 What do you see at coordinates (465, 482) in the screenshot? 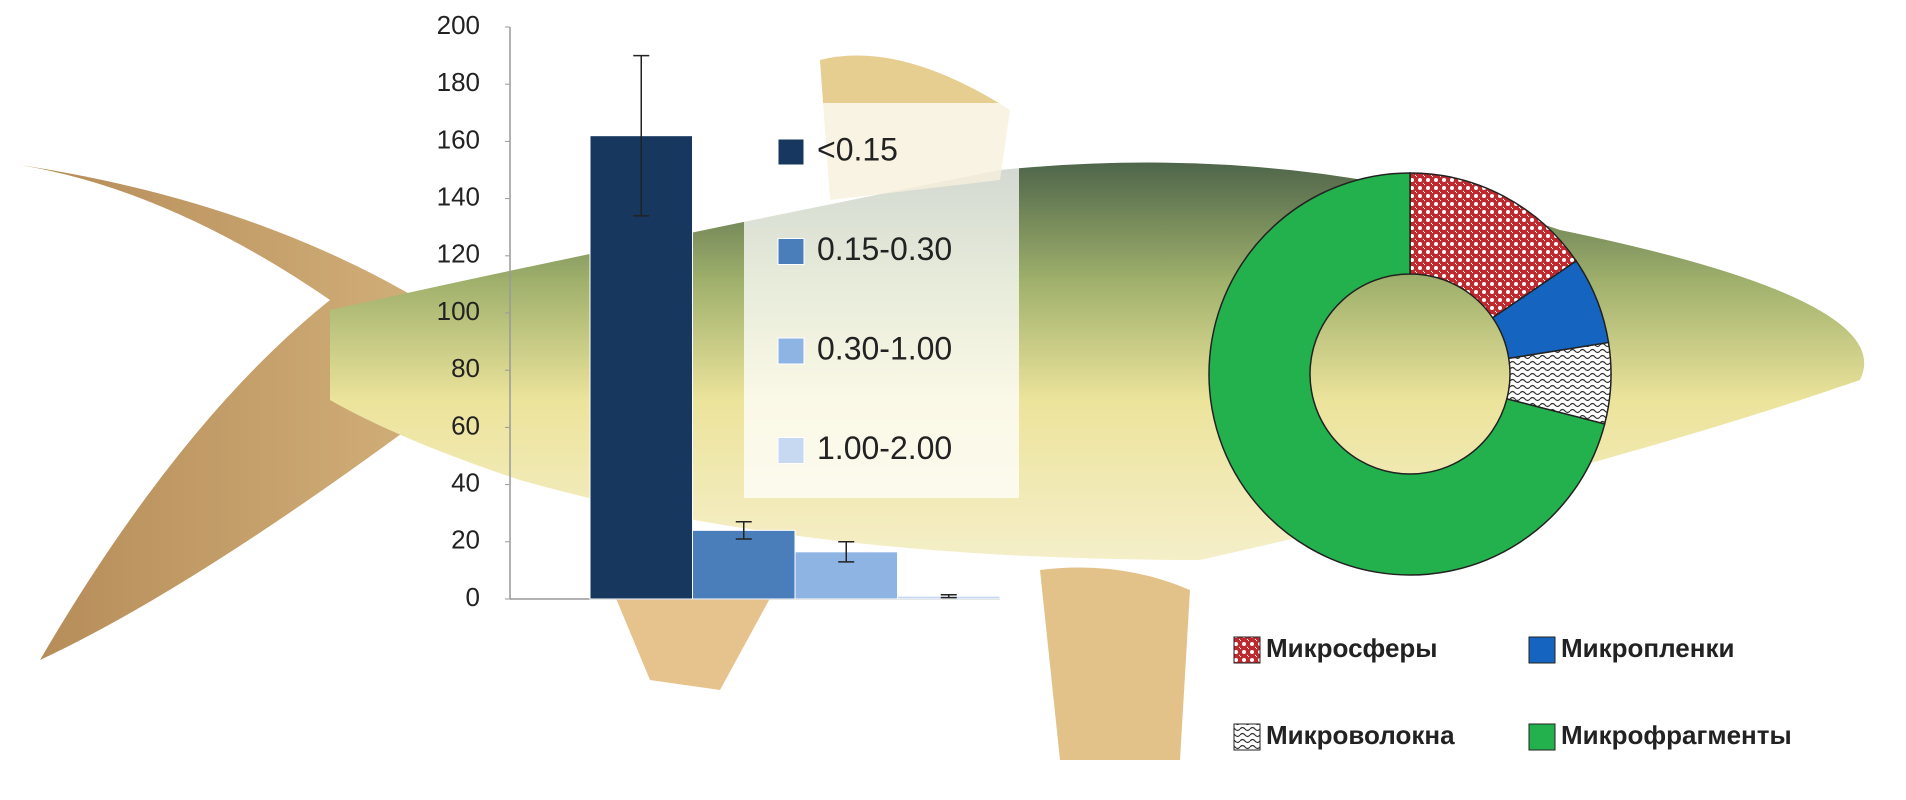
I see `y-tick-label: 40` at bounding box center [465, 482].